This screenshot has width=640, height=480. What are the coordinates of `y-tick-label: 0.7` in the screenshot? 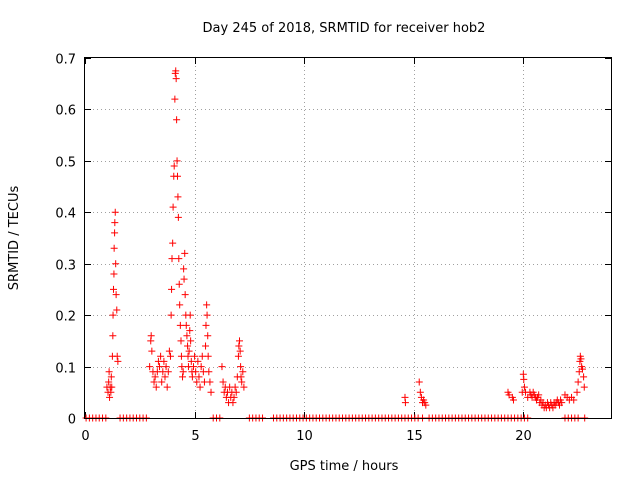 It's located at (65, 60).